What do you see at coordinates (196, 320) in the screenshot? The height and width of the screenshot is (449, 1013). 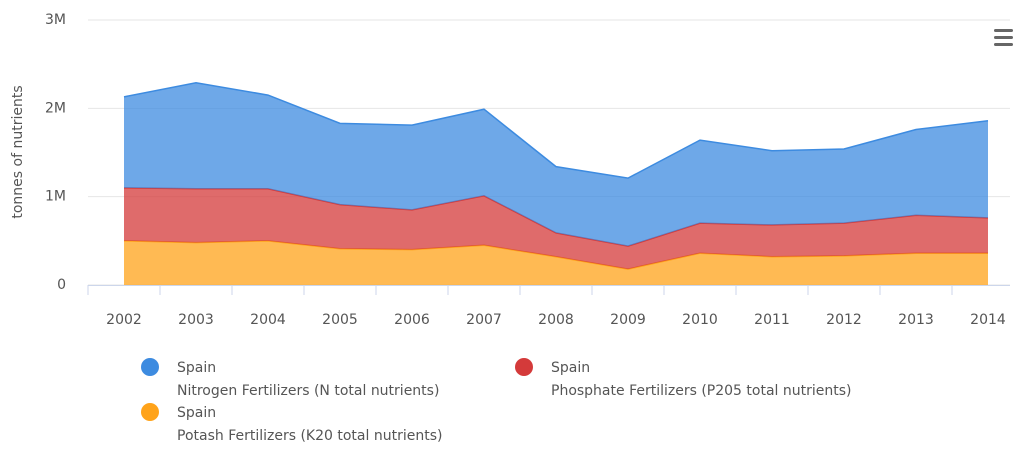 I see `x-tick-label: 2003` at bounding box center [196, 320].